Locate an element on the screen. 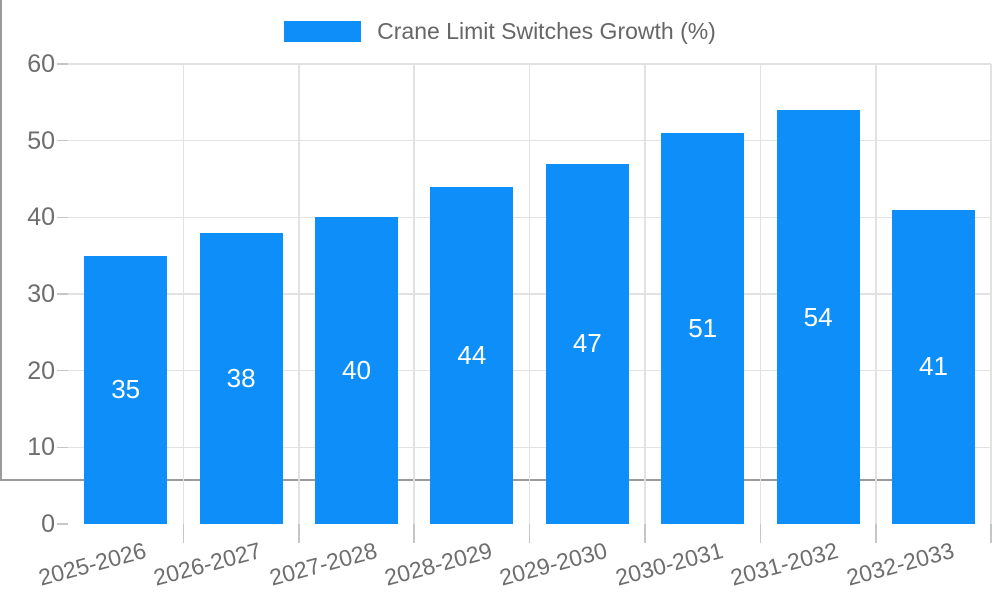  x-tick-label: 2028-2029 is located at coordinates (438, 564).